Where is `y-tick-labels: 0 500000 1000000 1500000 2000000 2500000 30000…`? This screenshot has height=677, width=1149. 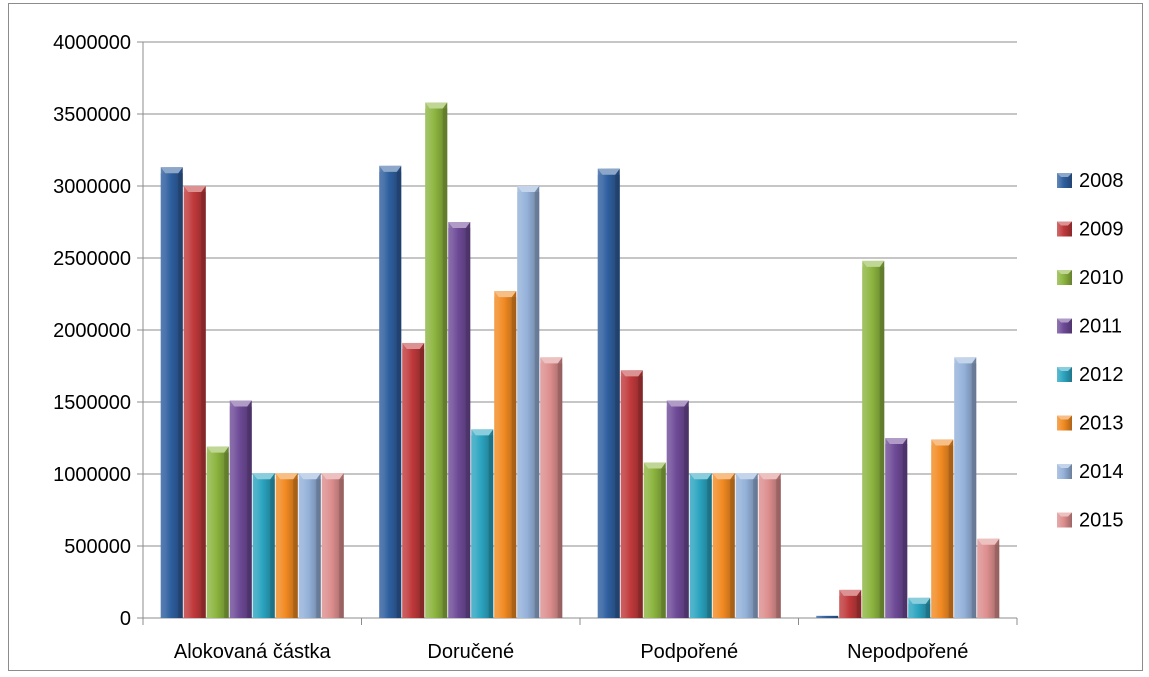
y-tick-labels: 0 500000 1000000 1500000 2000000 2500000 30000… is located at coordinates (92, 331).